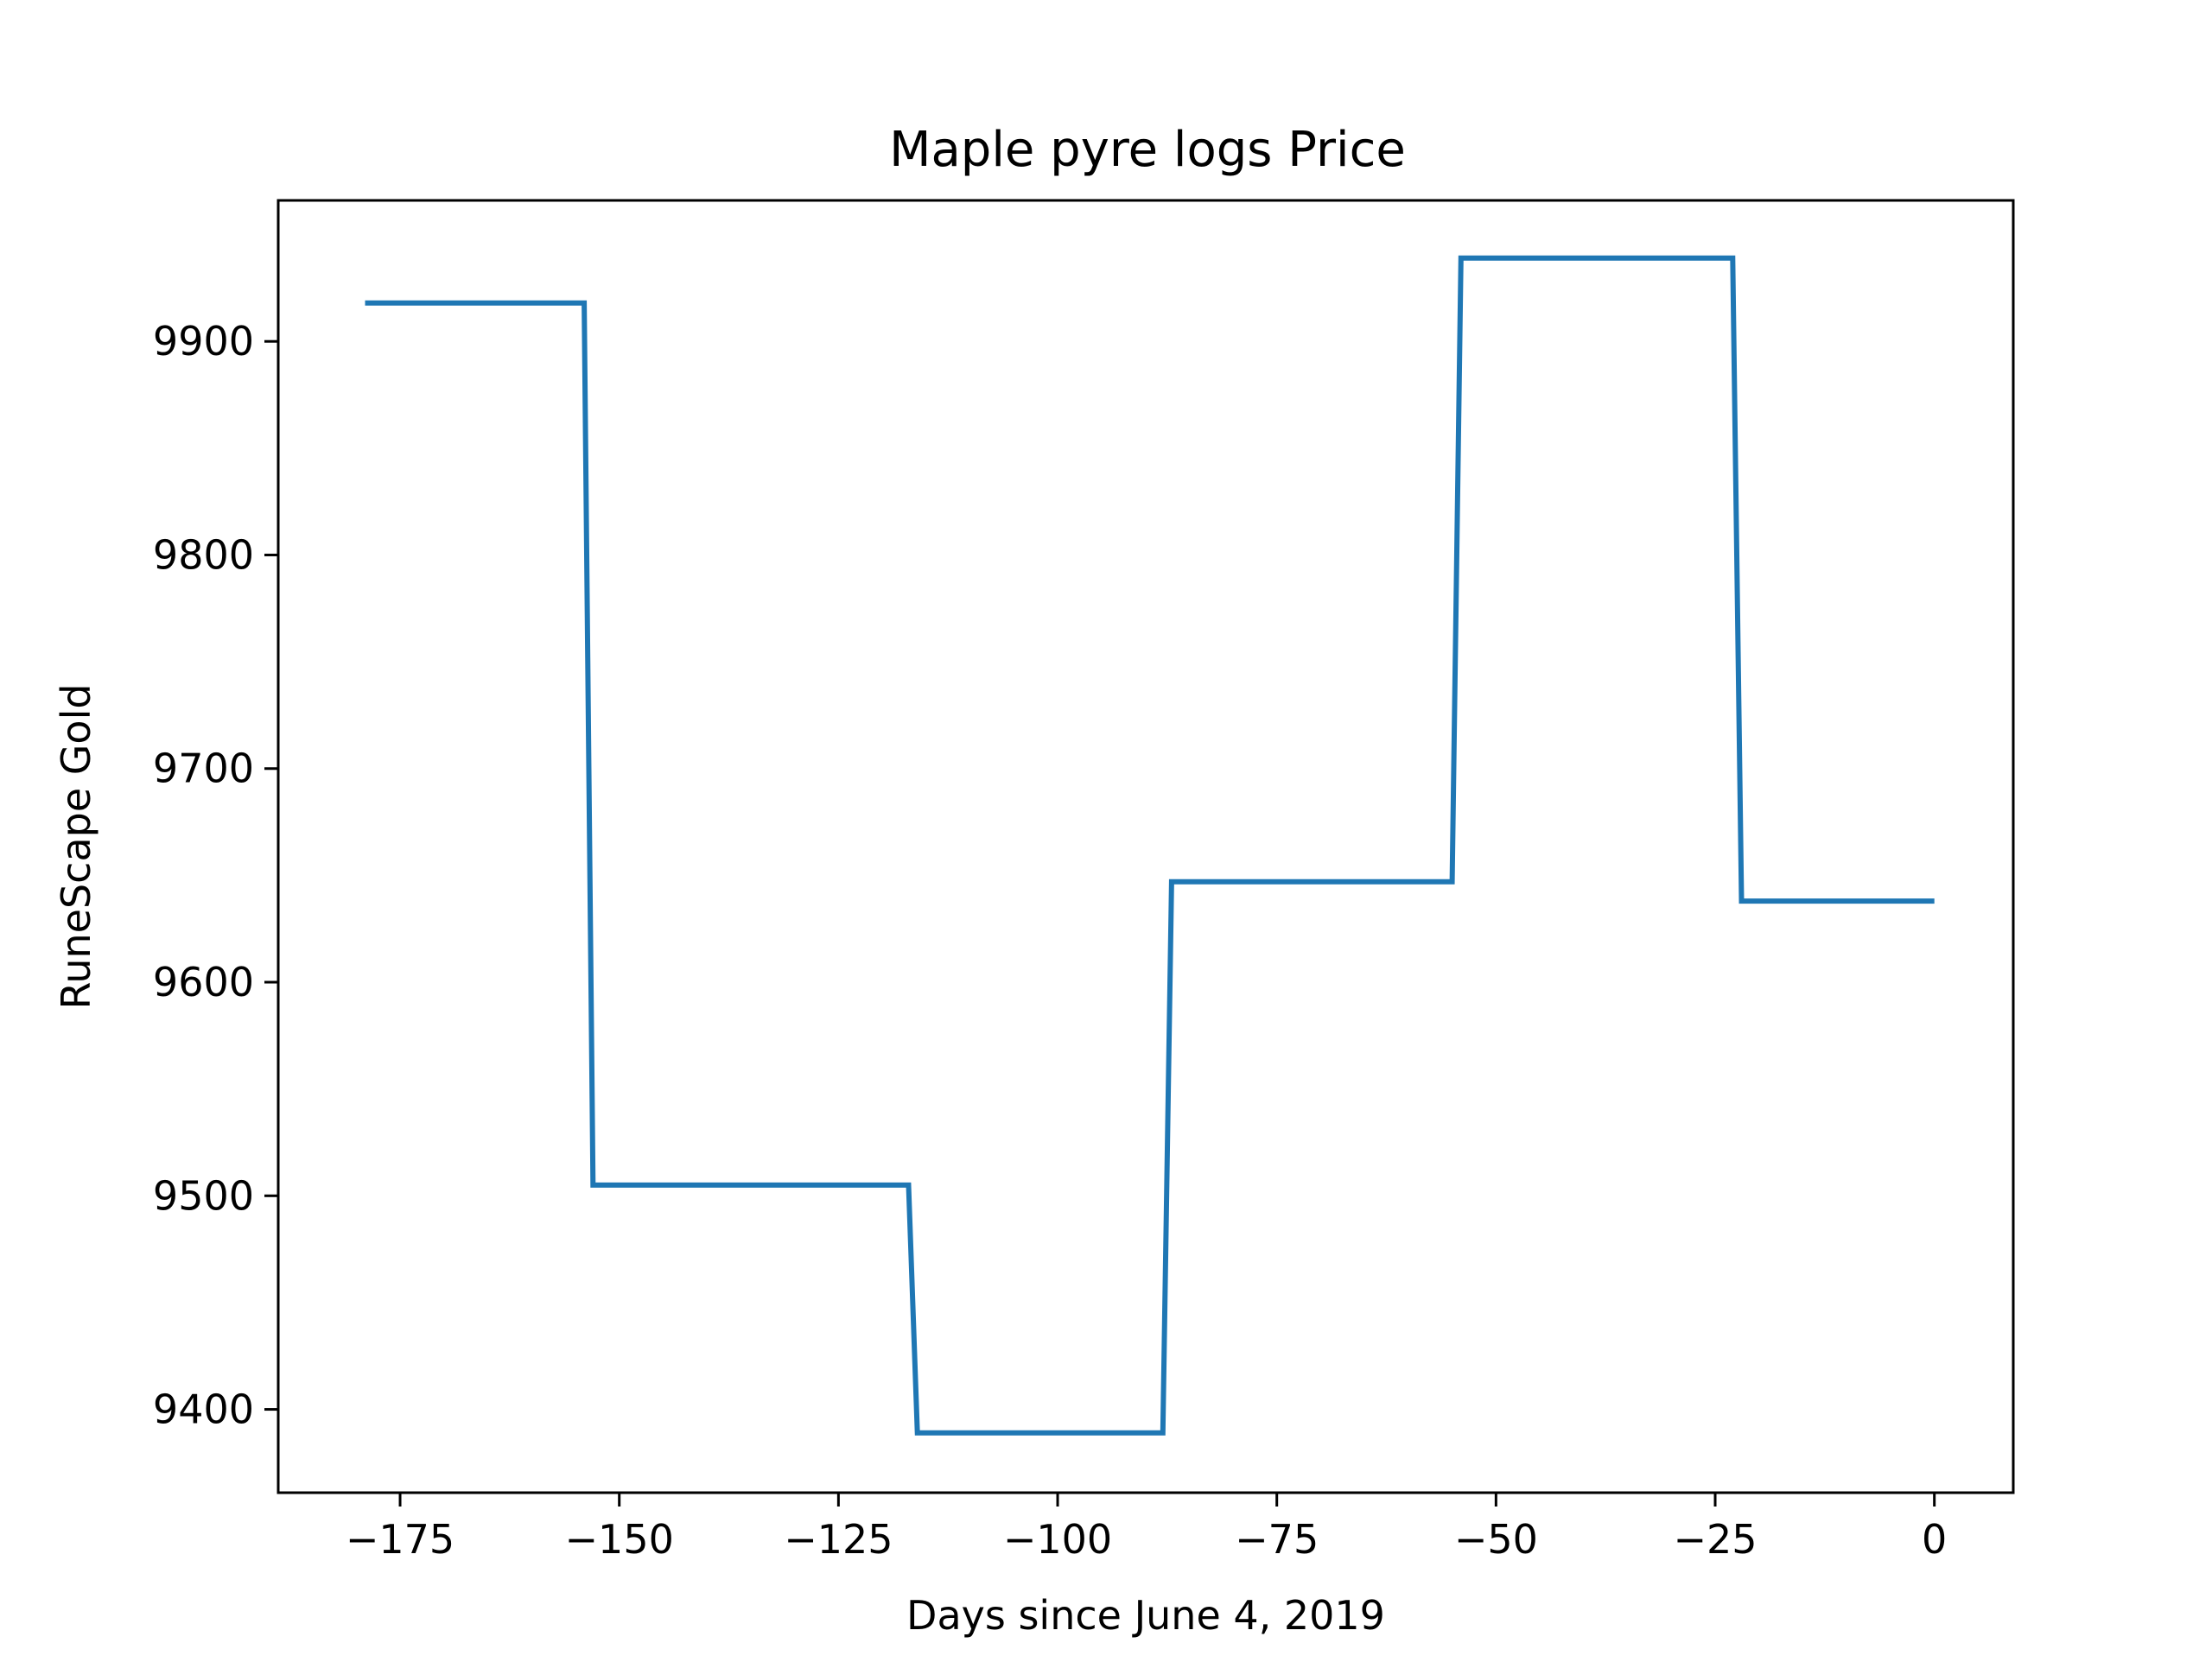 The width and height of the screenshot is (2212, 1662). Describe the element at coordinates (1935, 1539) in the screenshot. I see `x-tick-label: 0` at that location.